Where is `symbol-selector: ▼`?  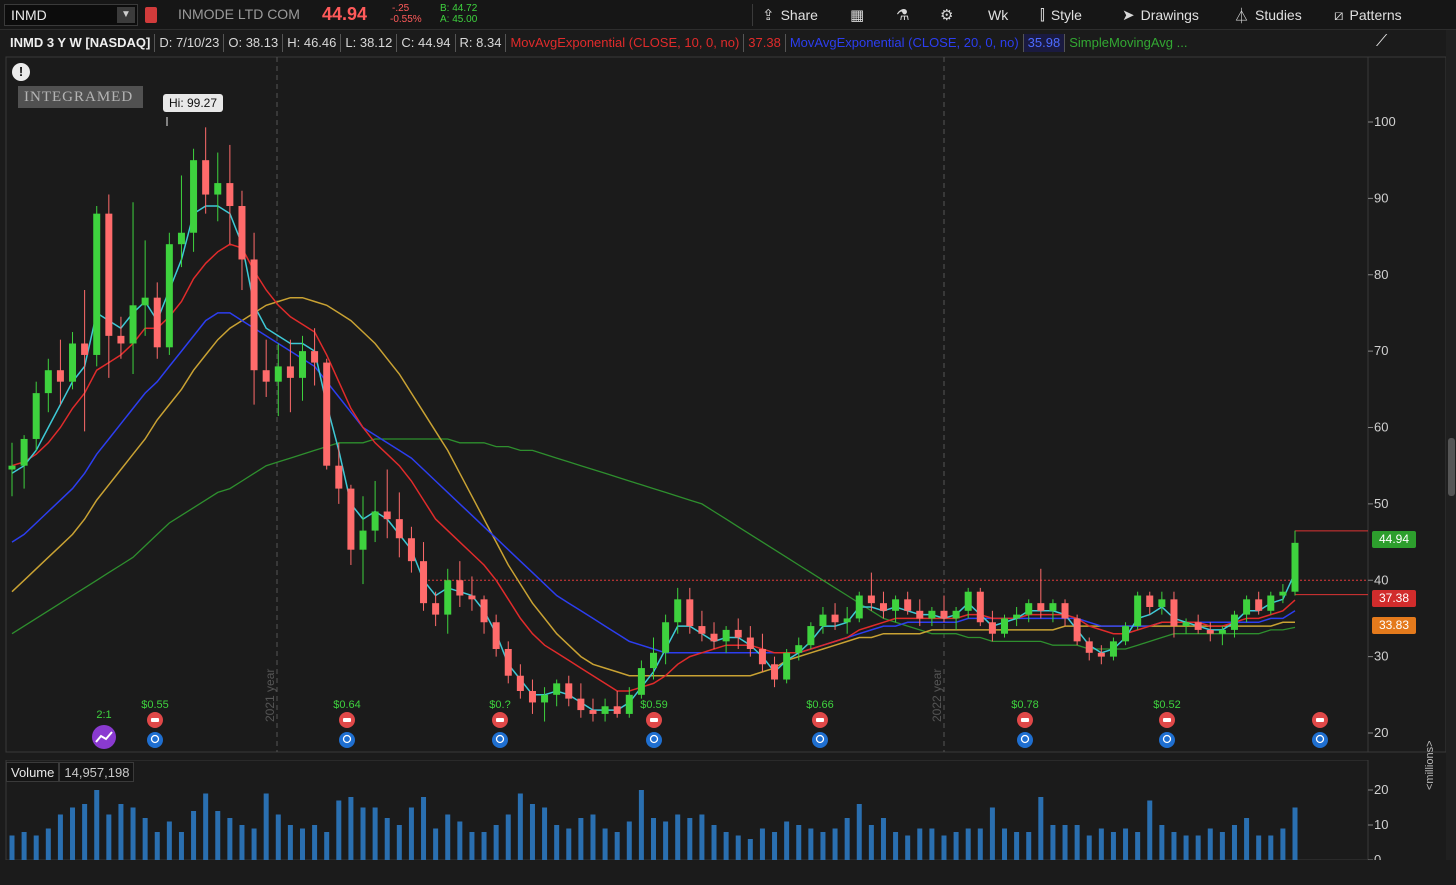 symbol-selector: ▼ is located at coordinates (71, 15).